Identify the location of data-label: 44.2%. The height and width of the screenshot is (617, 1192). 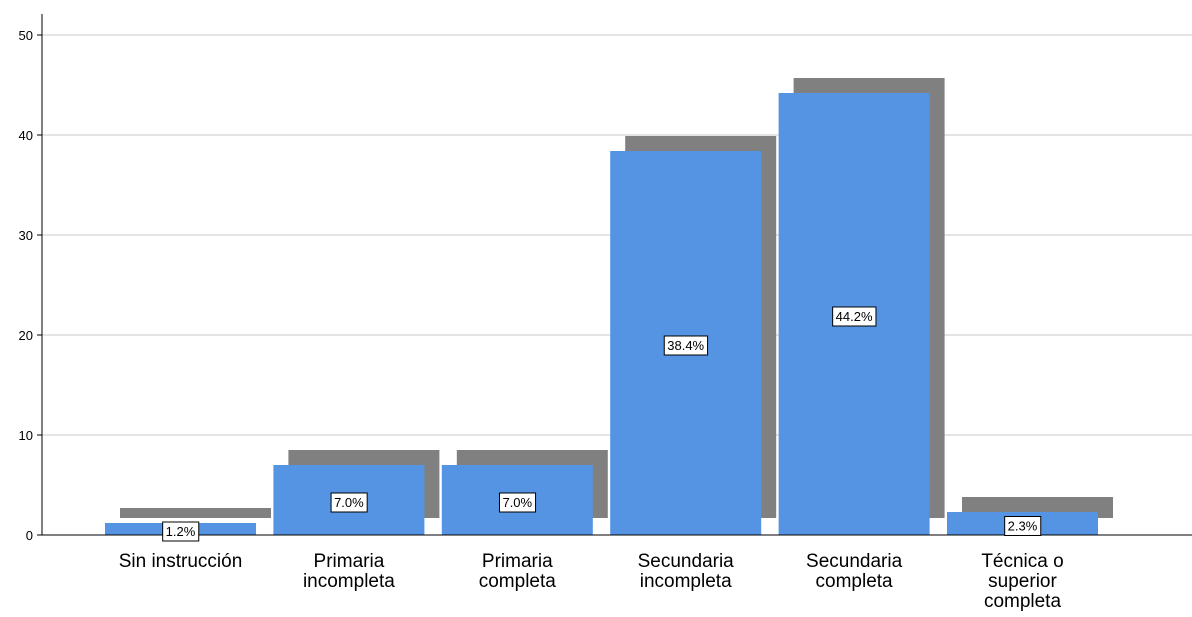
(854, 316).